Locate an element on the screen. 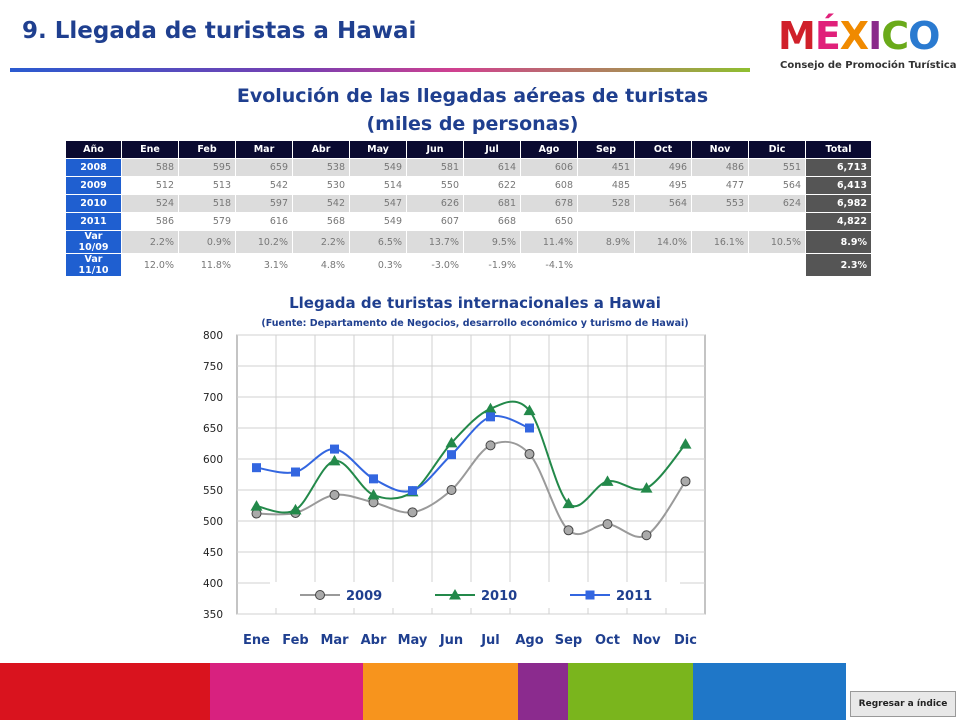 The image size is (960, 720). y-tick-label: 650 is located at coordinates (213, 429).